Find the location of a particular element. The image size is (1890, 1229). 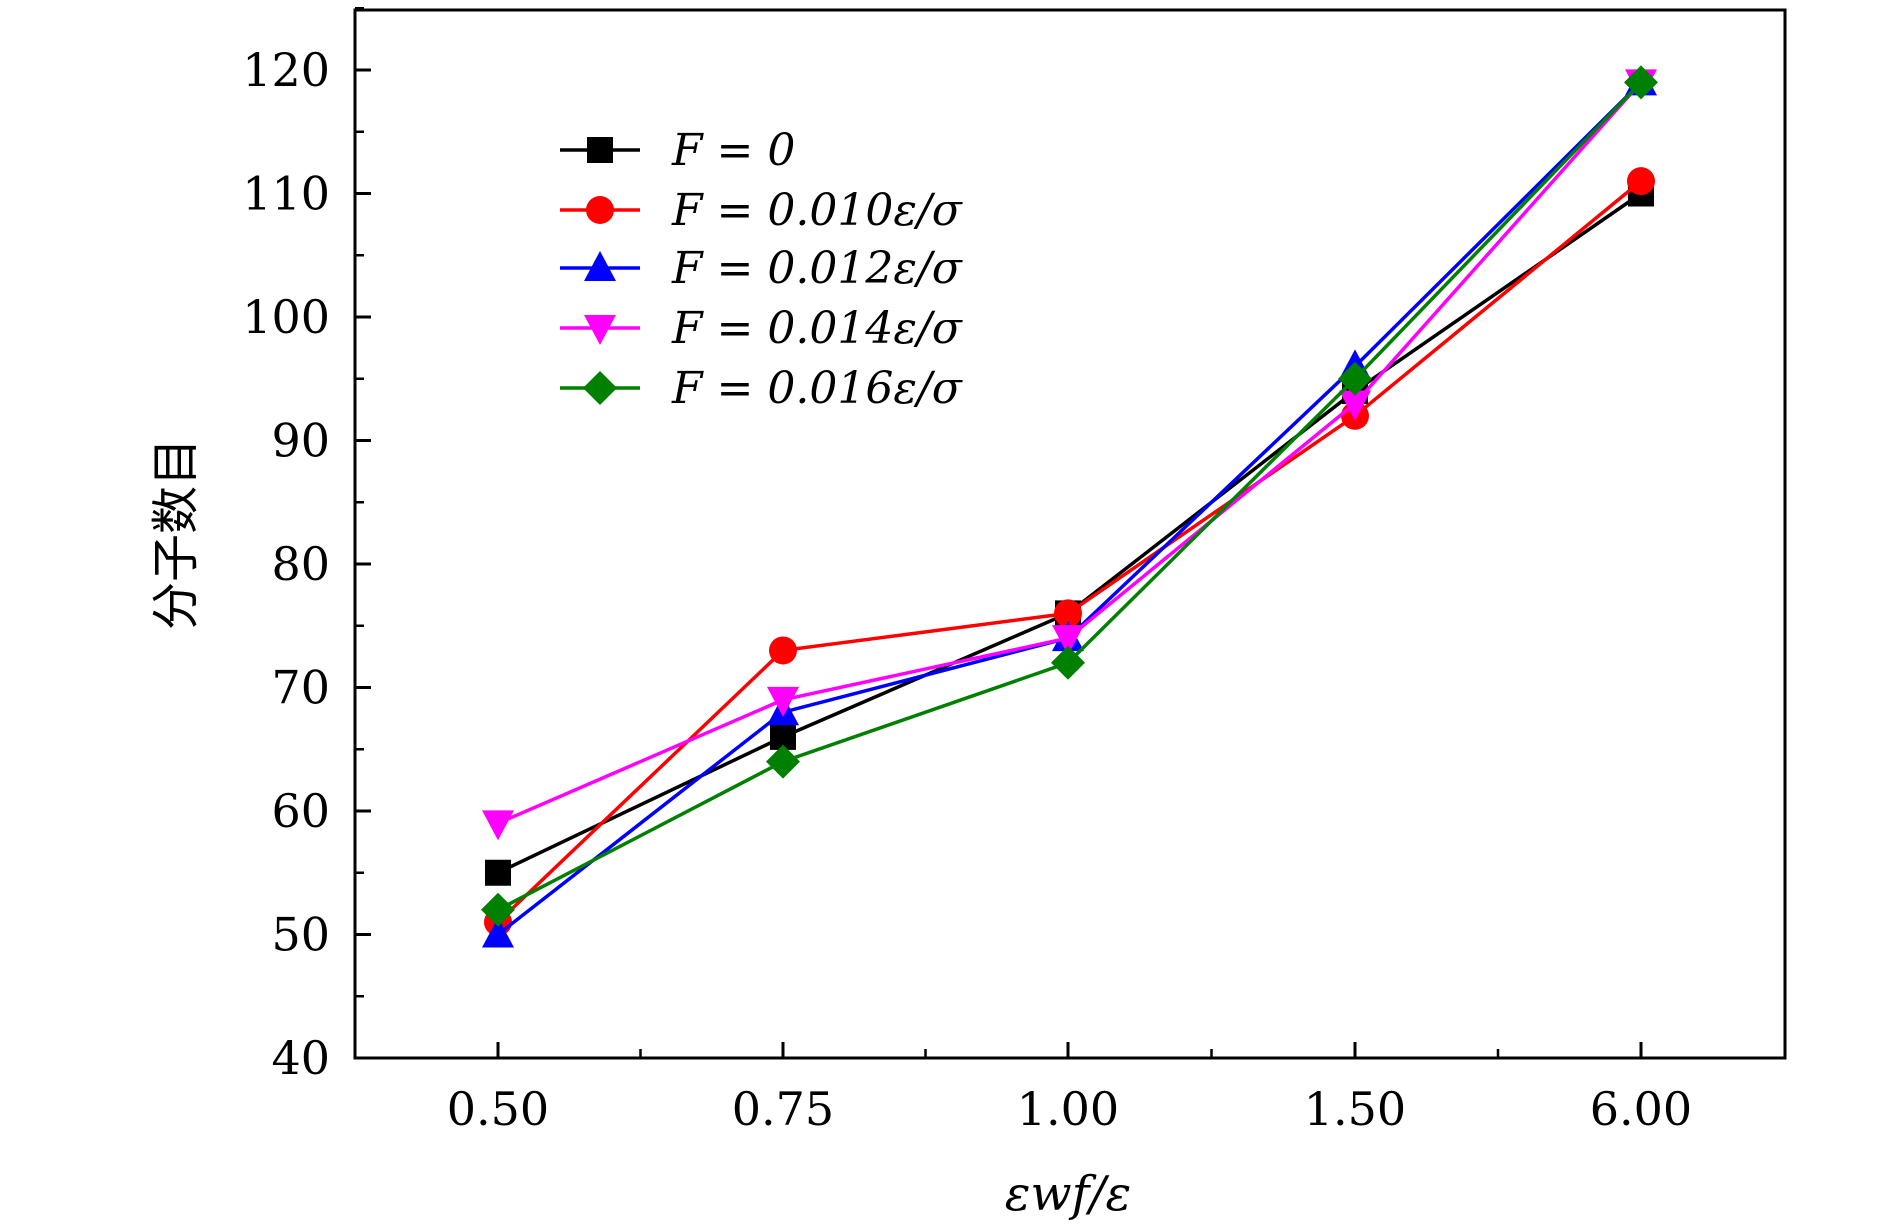

y-tick-label: 80 is located at coordinates (300, 564).